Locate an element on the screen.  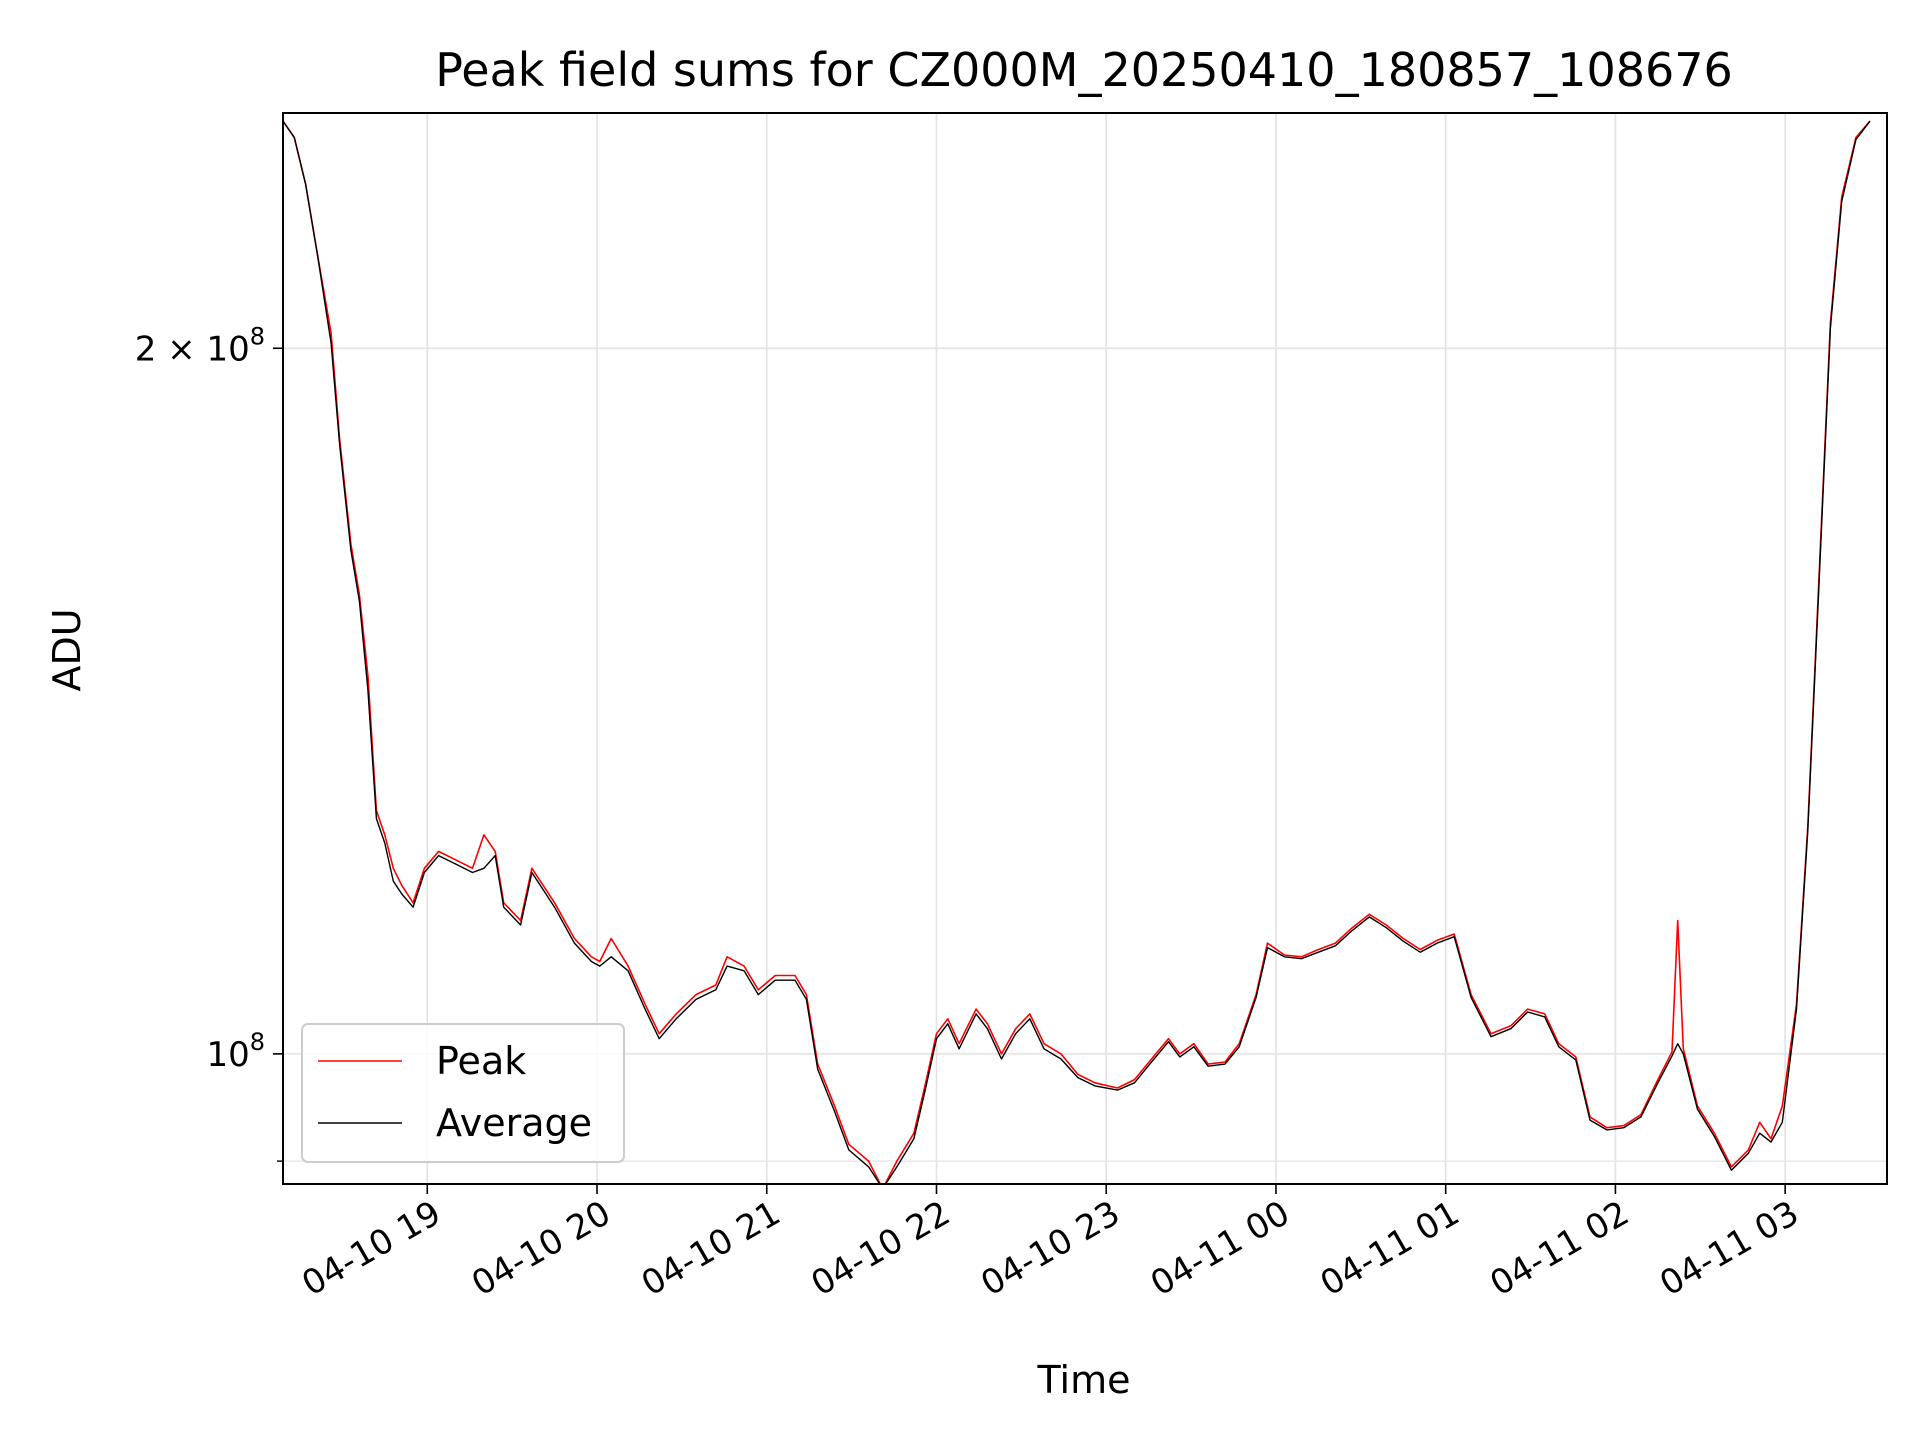
x-axis-label: Time is located at coordinates (1084, 1380).